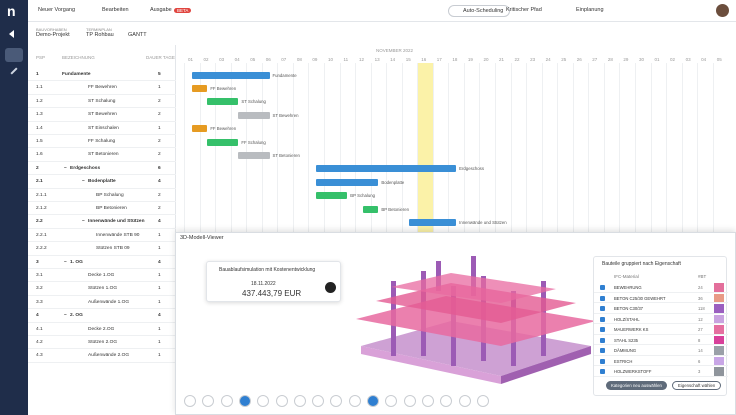  I want to click on task-row: 1.3 ST Bewehren 2, so click(102, 115).